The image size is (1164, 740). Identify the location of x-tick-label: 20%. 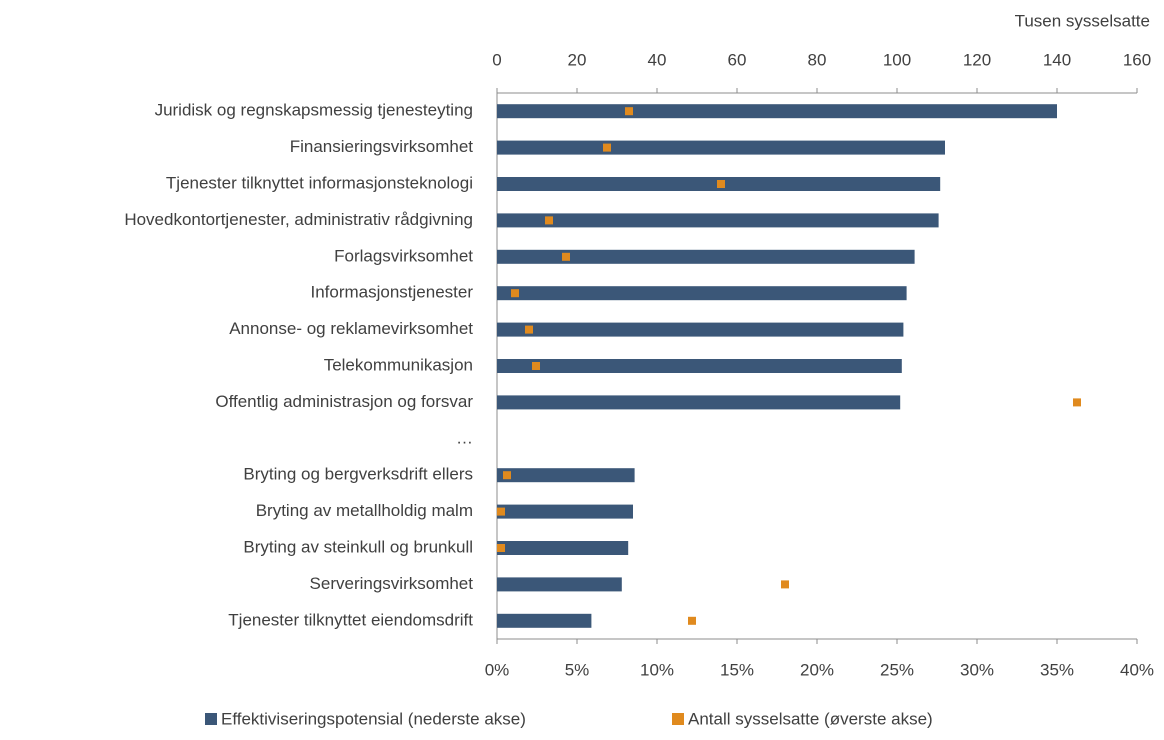
(817, 669).